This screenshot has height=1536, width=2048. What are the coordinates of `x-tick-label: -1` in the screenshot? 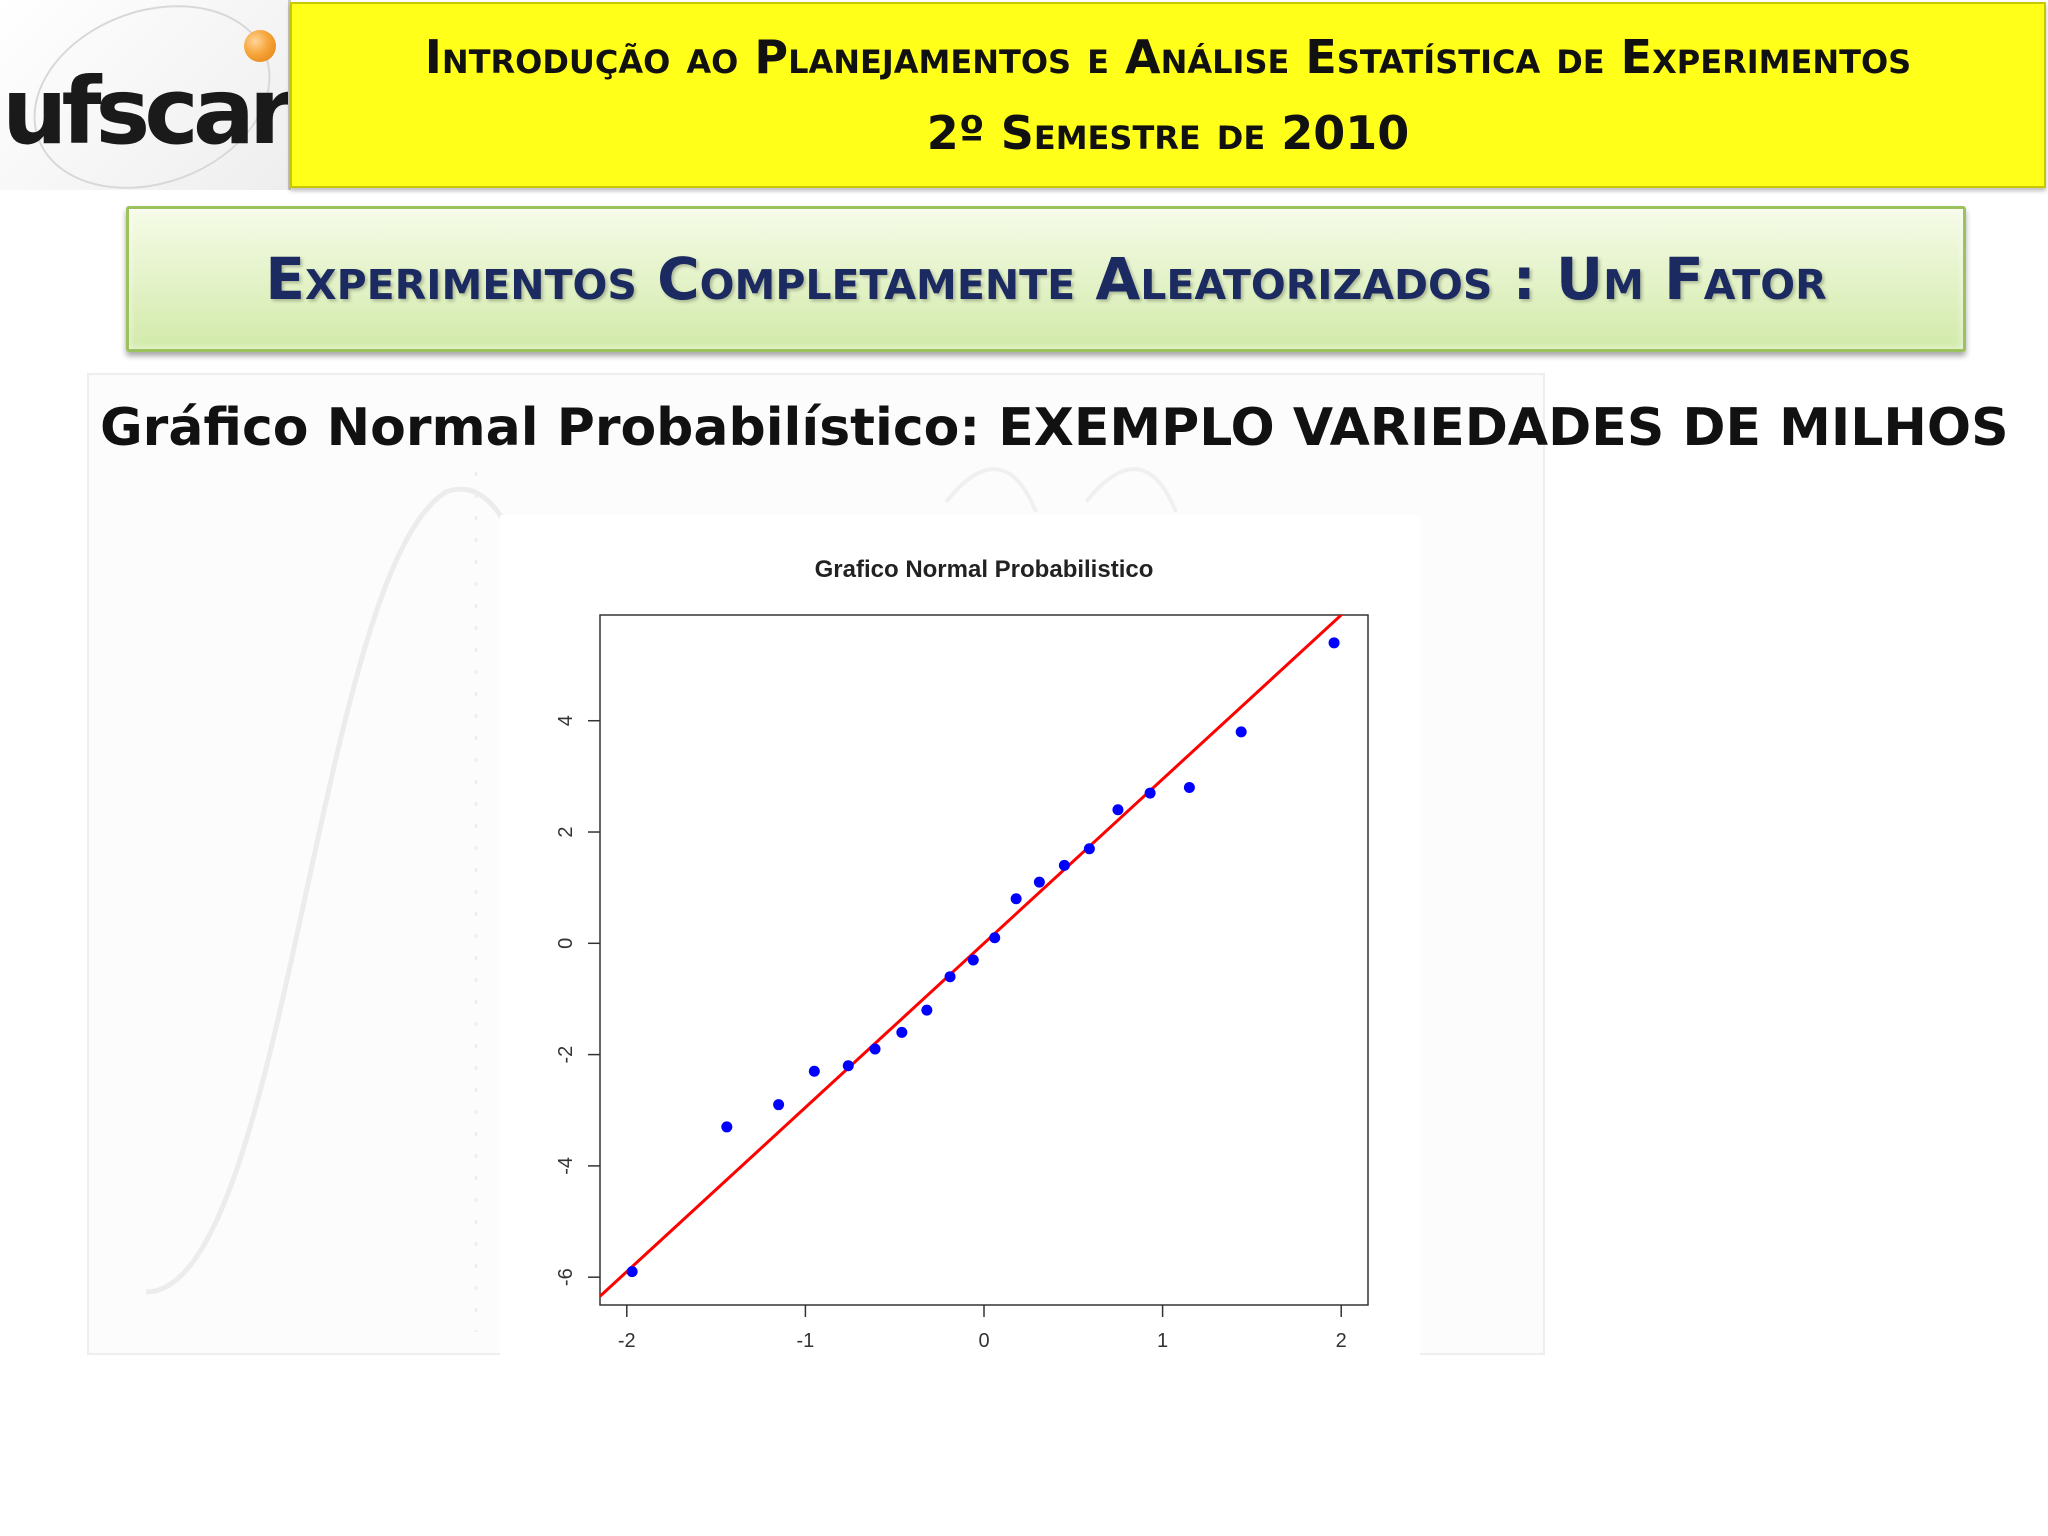 It's located at (805, 1341).